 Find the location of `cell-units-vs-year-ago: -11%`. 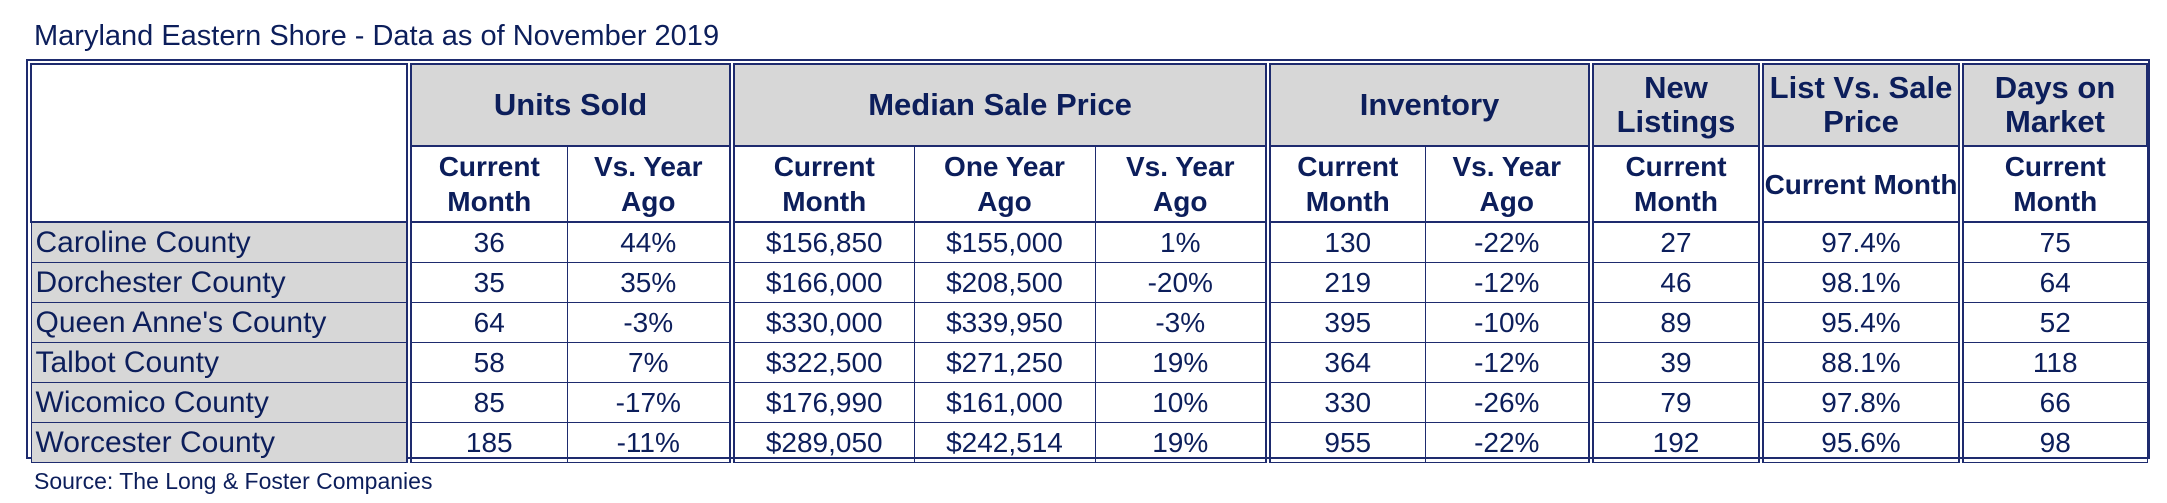

cell-units-vs-year-ago: -11% is located at coordinates (649, 442).